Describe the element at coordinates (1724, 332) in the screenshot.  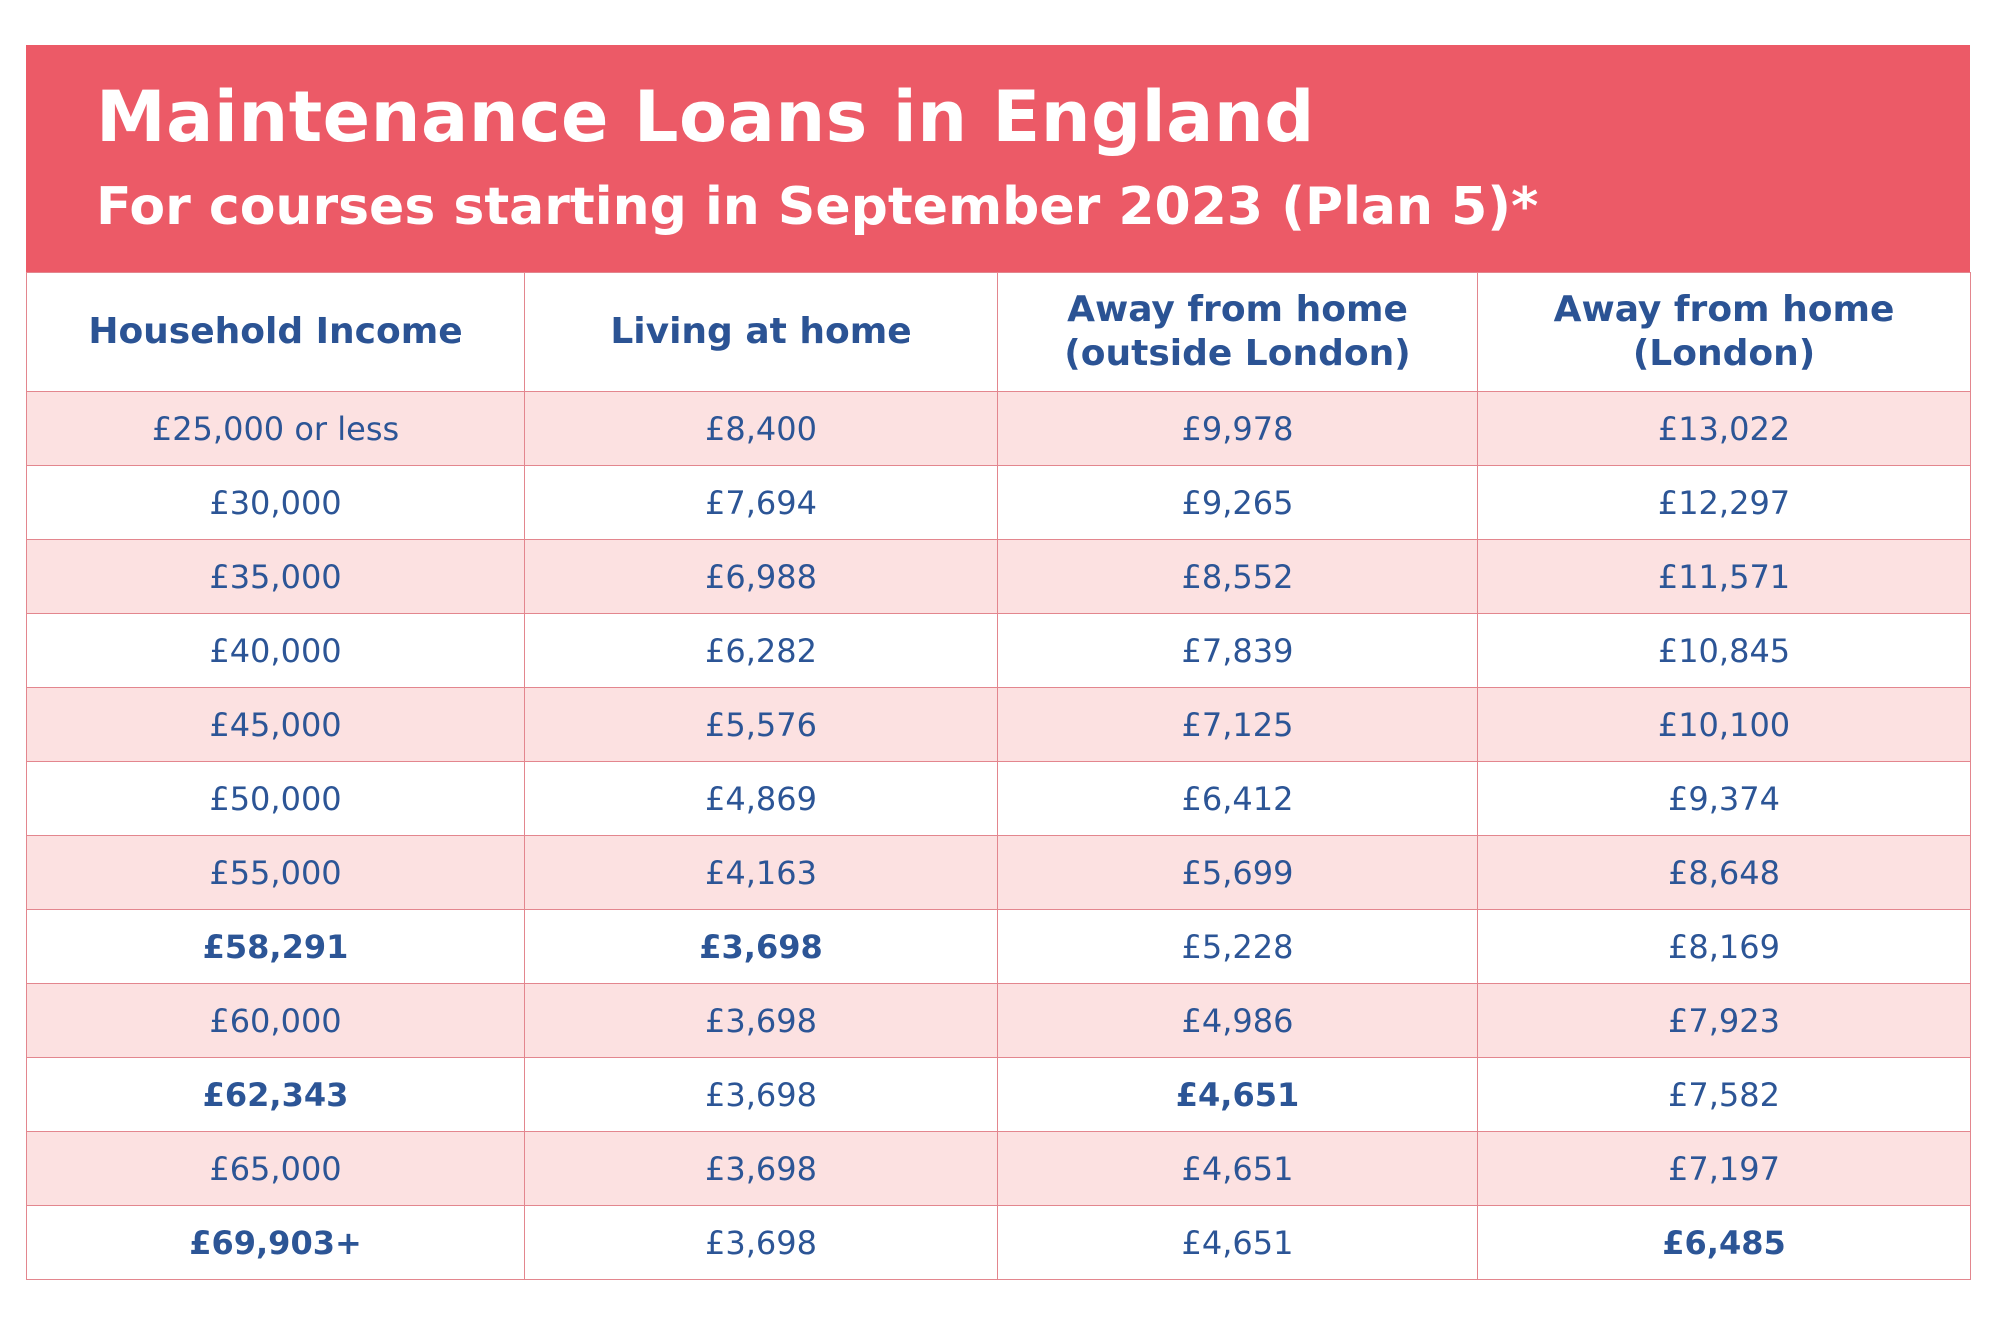
I see `away-london-header: Away from home (London)` at that location.